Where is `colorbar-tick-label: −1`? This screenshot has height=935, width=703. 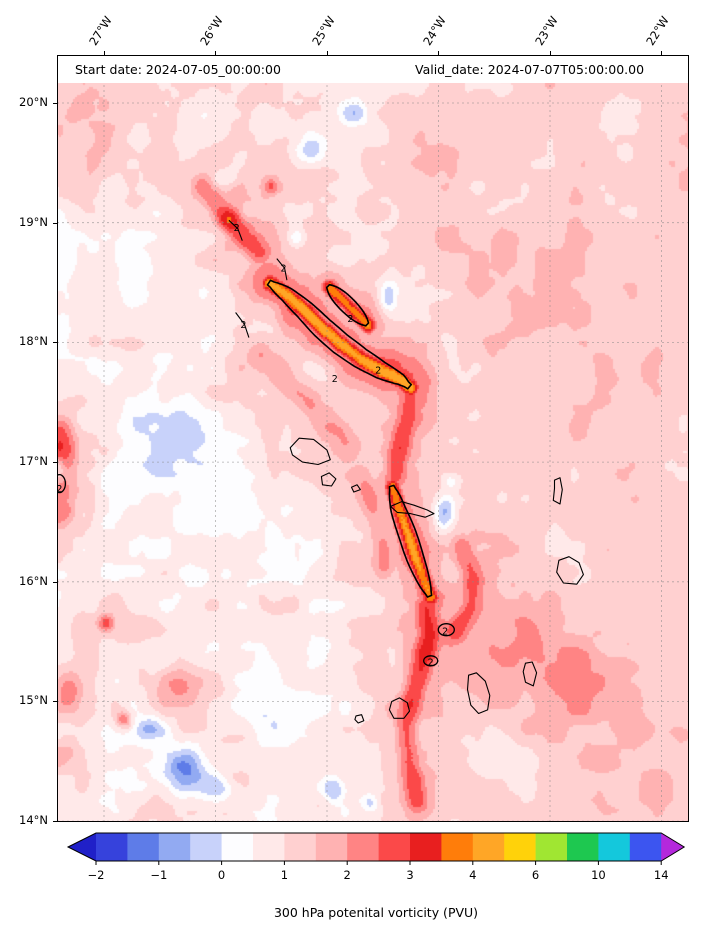 colorbar-tick-label: −1 is located at coordinates (158, 875).